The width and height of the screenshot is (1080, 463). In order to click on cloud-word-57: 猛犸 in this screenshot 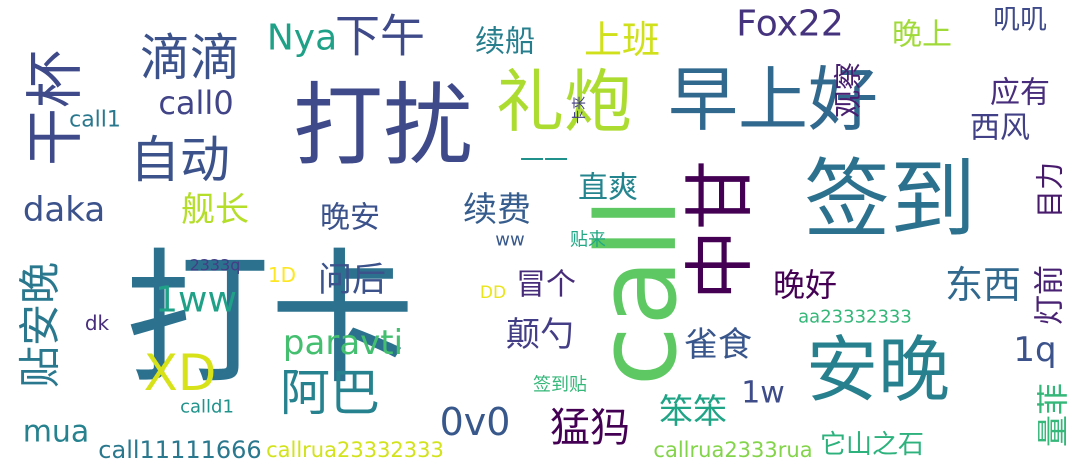, I will do `click(590, 428)`.